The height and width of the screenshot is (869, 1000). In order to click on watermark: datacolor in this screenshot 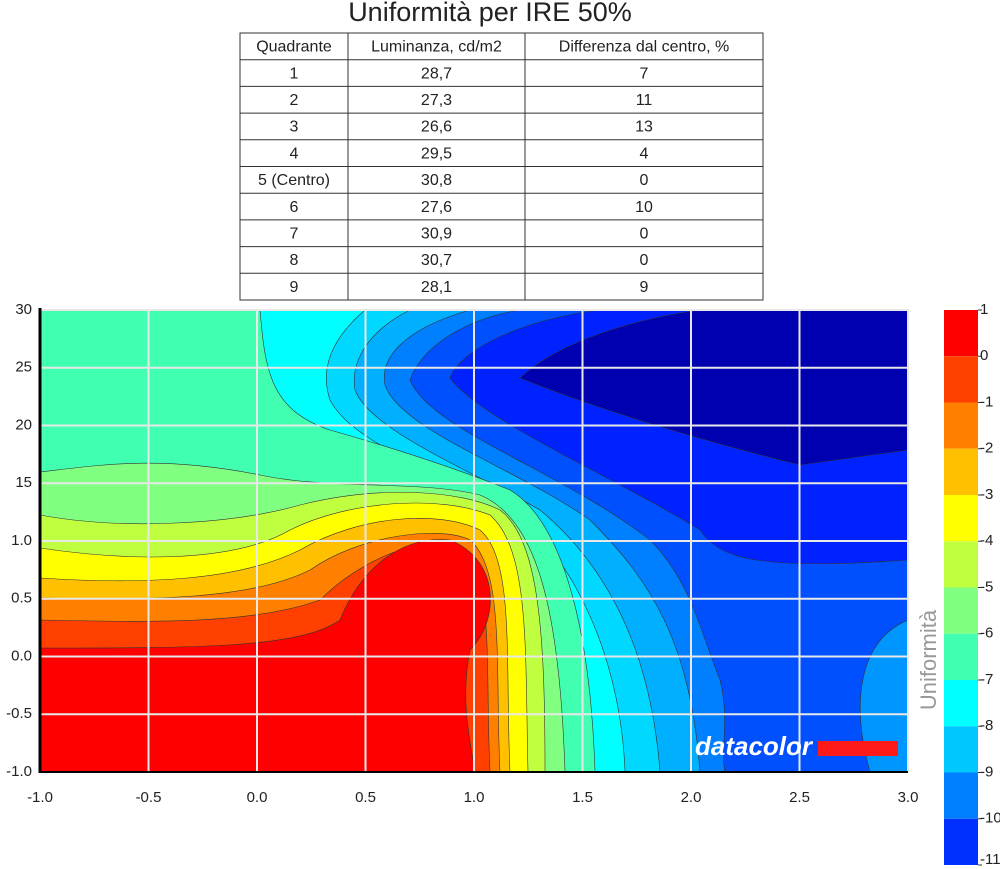, I will do `click(754, 746)`.